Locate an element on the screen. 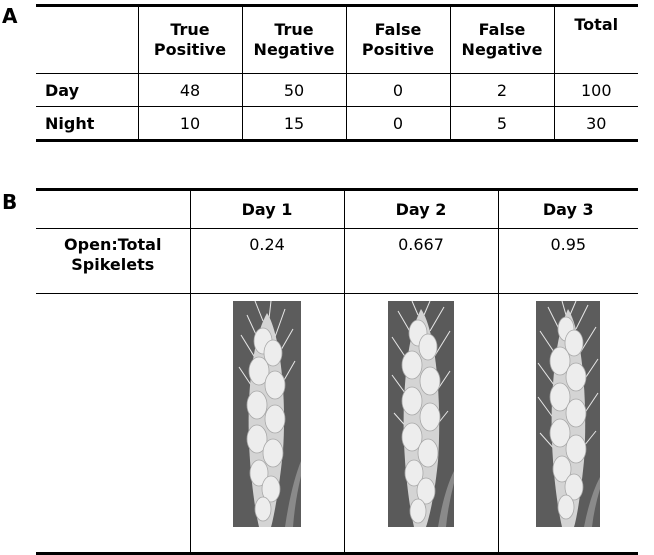 Image resolution: width=654 pixels, height=555 pixels. header-day-3: Day 3 is located at coordinates (567, 209).